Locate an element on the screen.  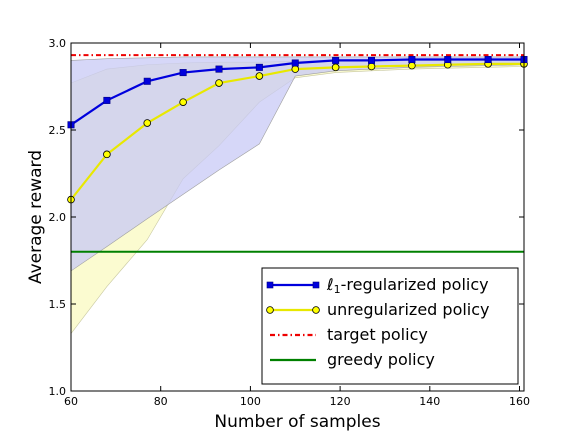
legend-label-target-policy: target policy is located at coordinates (377, 334).